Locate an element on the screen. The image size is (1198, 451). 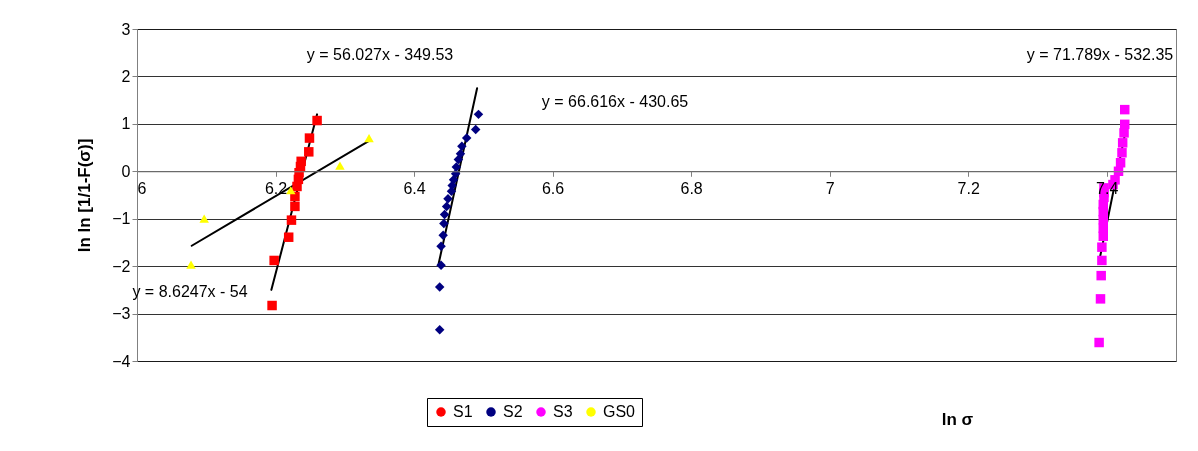
y-tick-label: 0 is located at coordinates (126, 171).